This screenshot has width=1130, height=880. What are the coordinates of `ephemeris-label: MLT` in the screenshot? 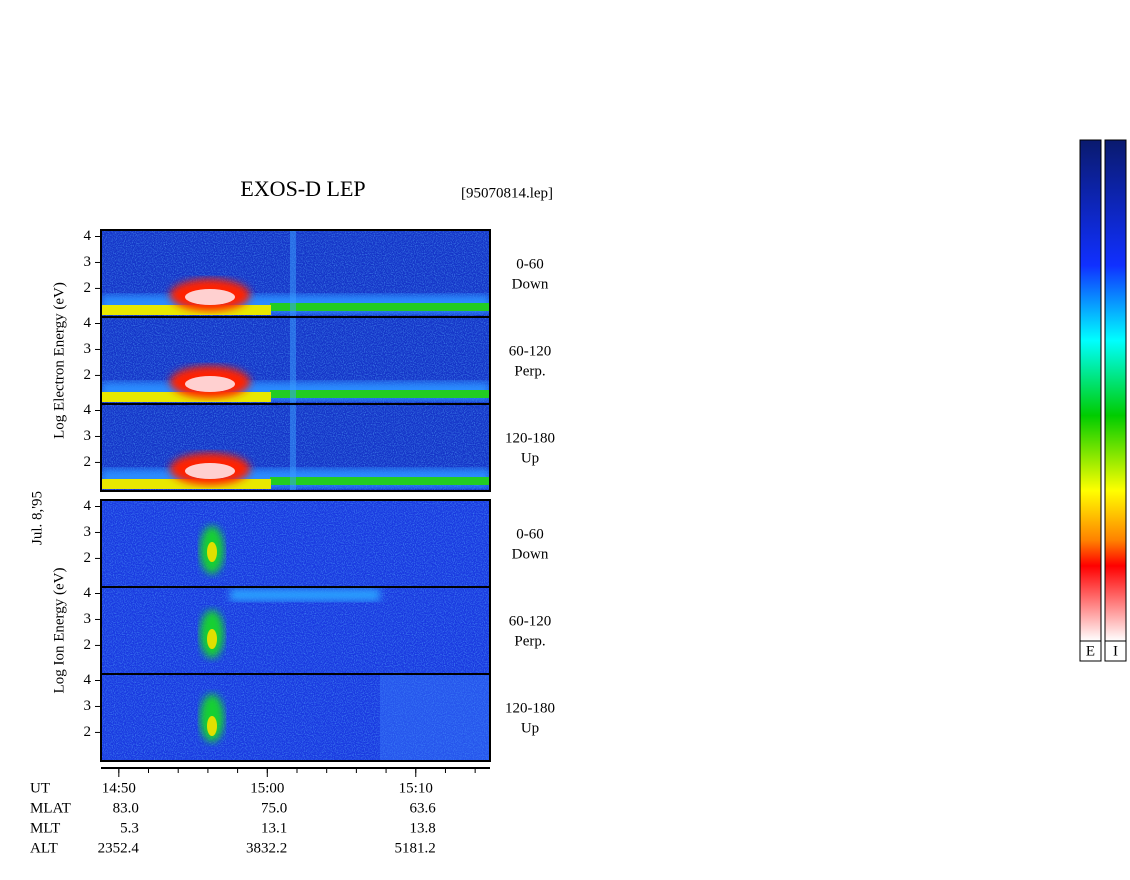 It's located at (45, 828).